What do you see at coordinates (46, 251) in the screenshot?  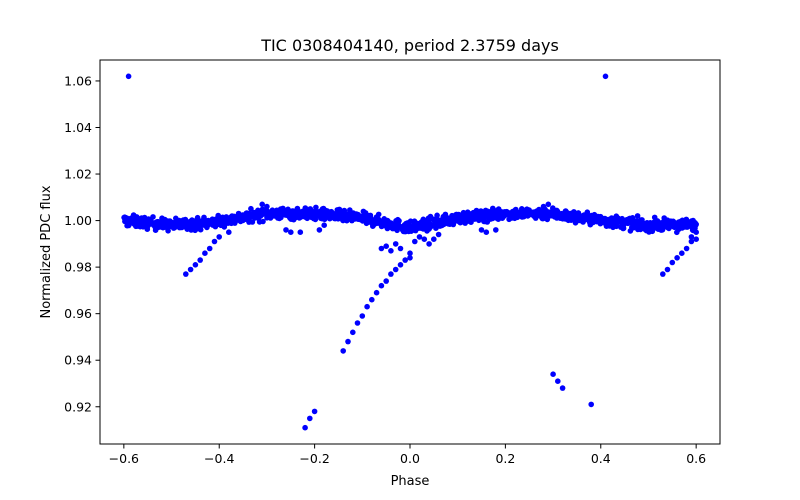 I see `y-axis-label: Normalized PDC flux` at bounding box center [46, 251].